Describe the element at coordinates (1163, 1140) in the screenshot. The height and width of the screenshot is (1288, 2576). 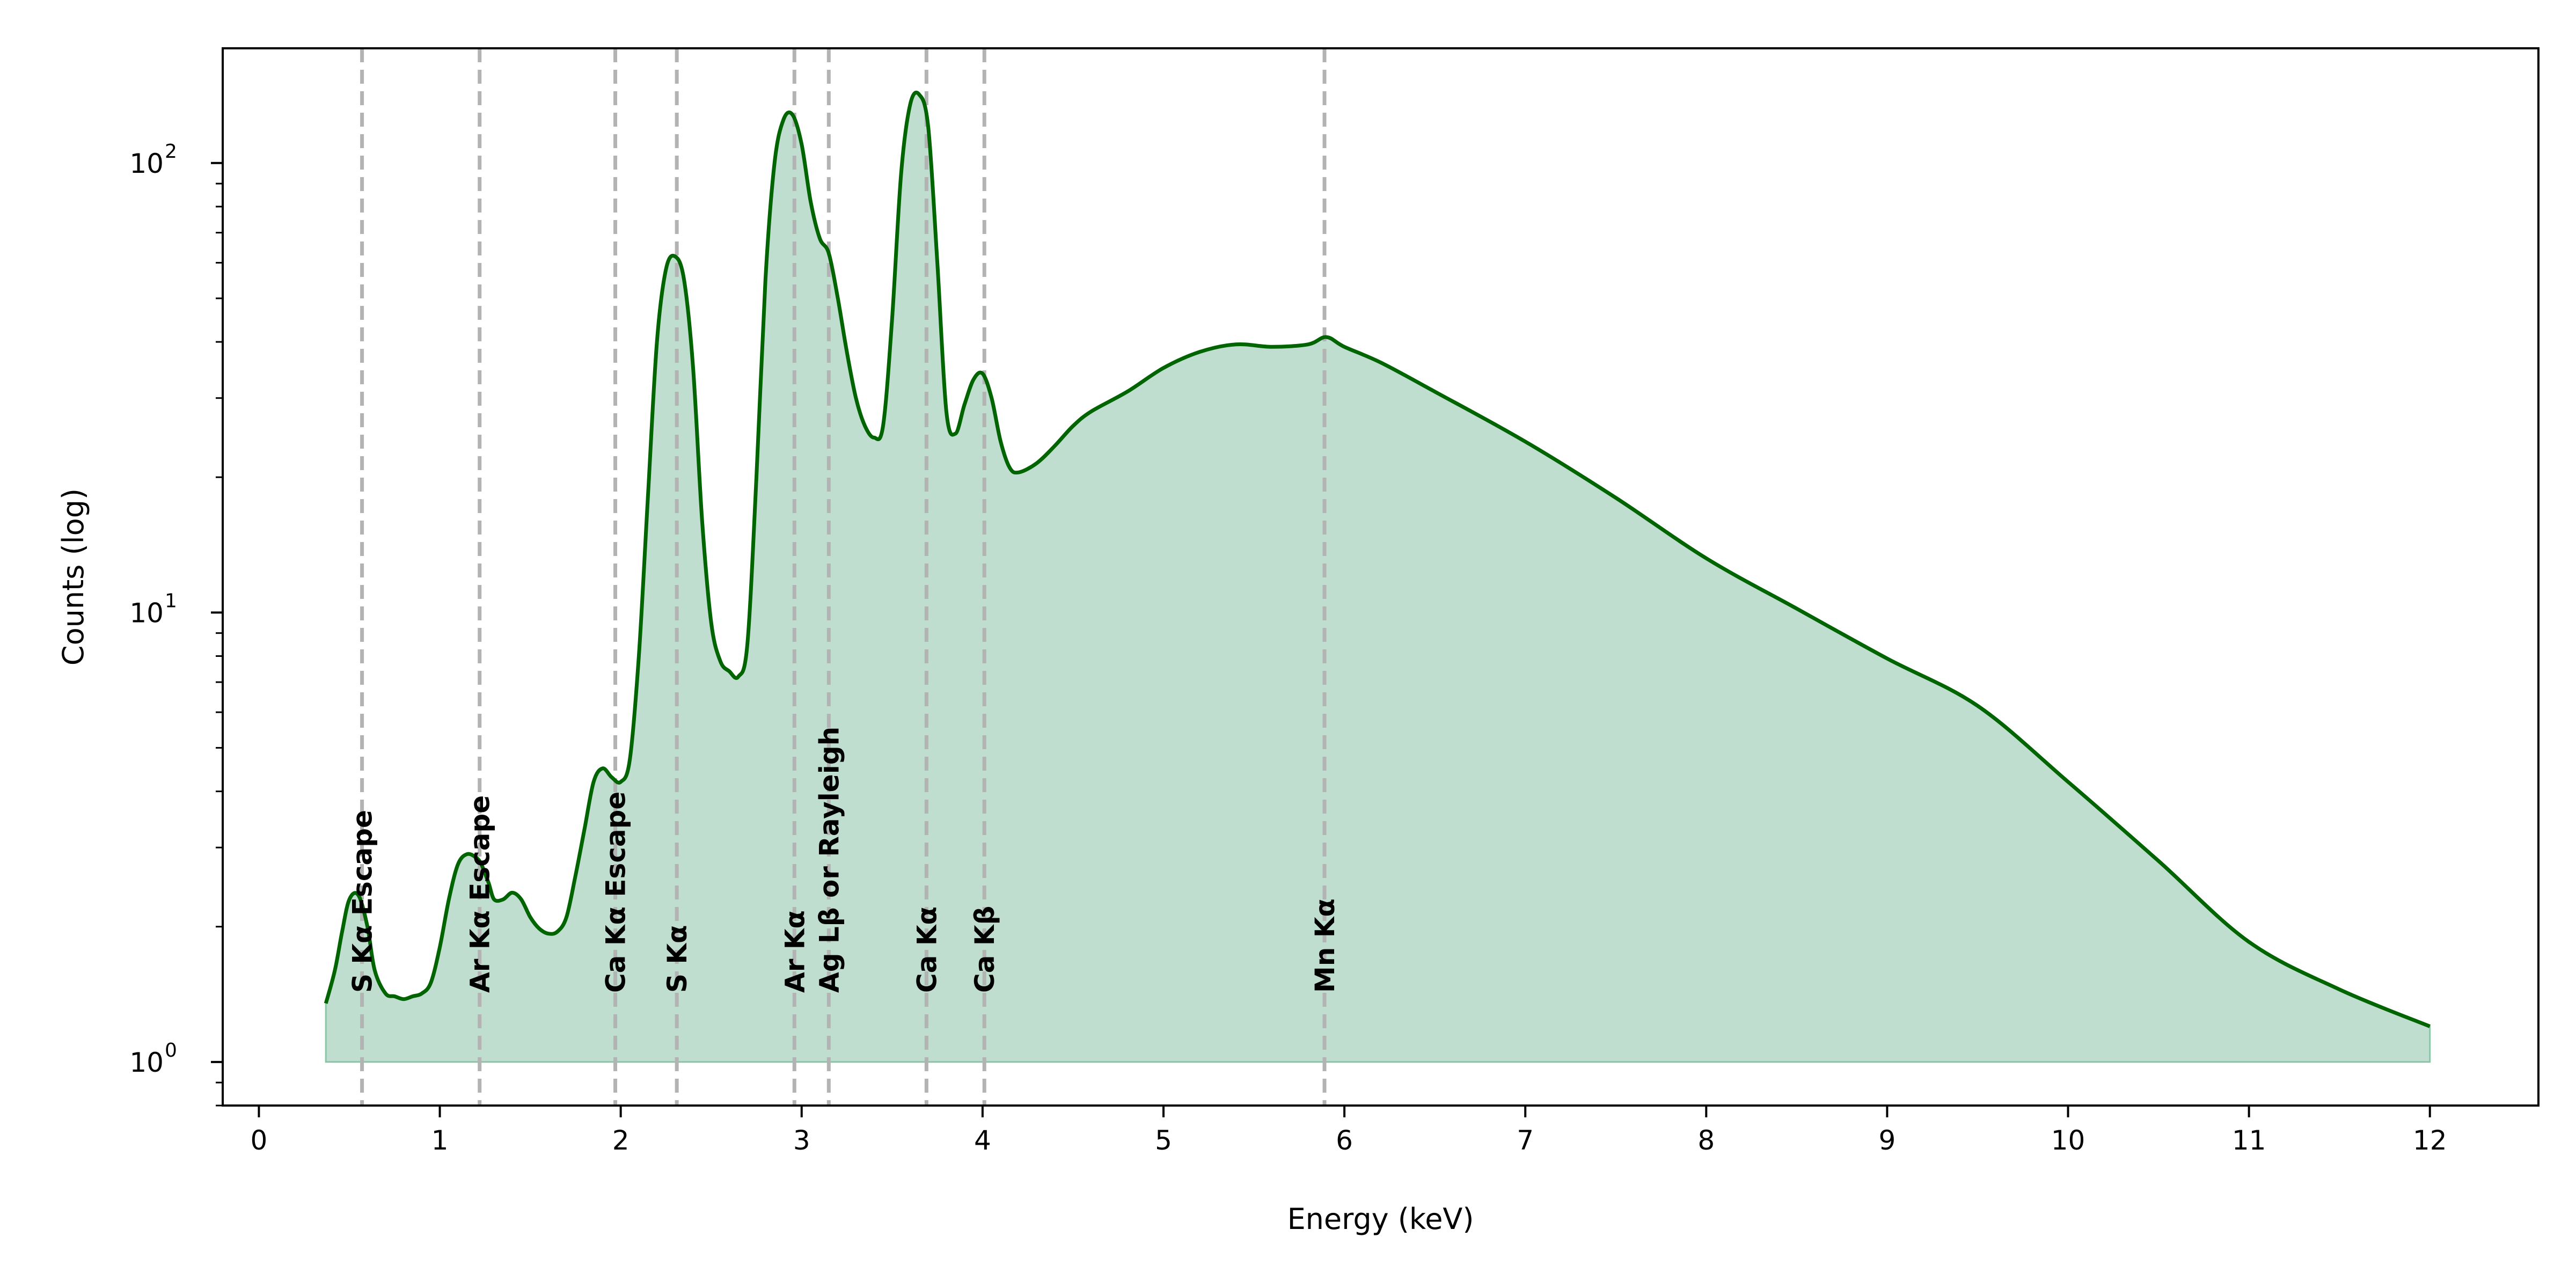
I see `x-tick-label: 5` at that location.